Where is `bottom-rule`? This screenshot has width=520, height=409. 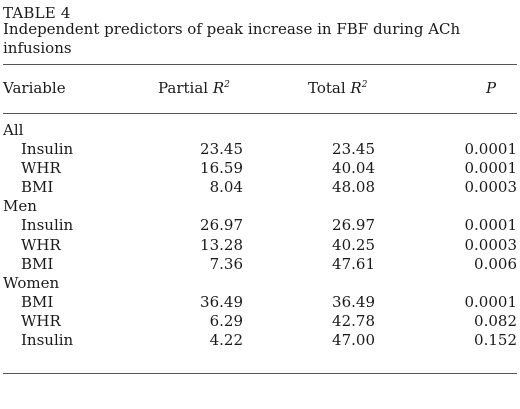 bottom-rule is located at coordinates (260, 373).